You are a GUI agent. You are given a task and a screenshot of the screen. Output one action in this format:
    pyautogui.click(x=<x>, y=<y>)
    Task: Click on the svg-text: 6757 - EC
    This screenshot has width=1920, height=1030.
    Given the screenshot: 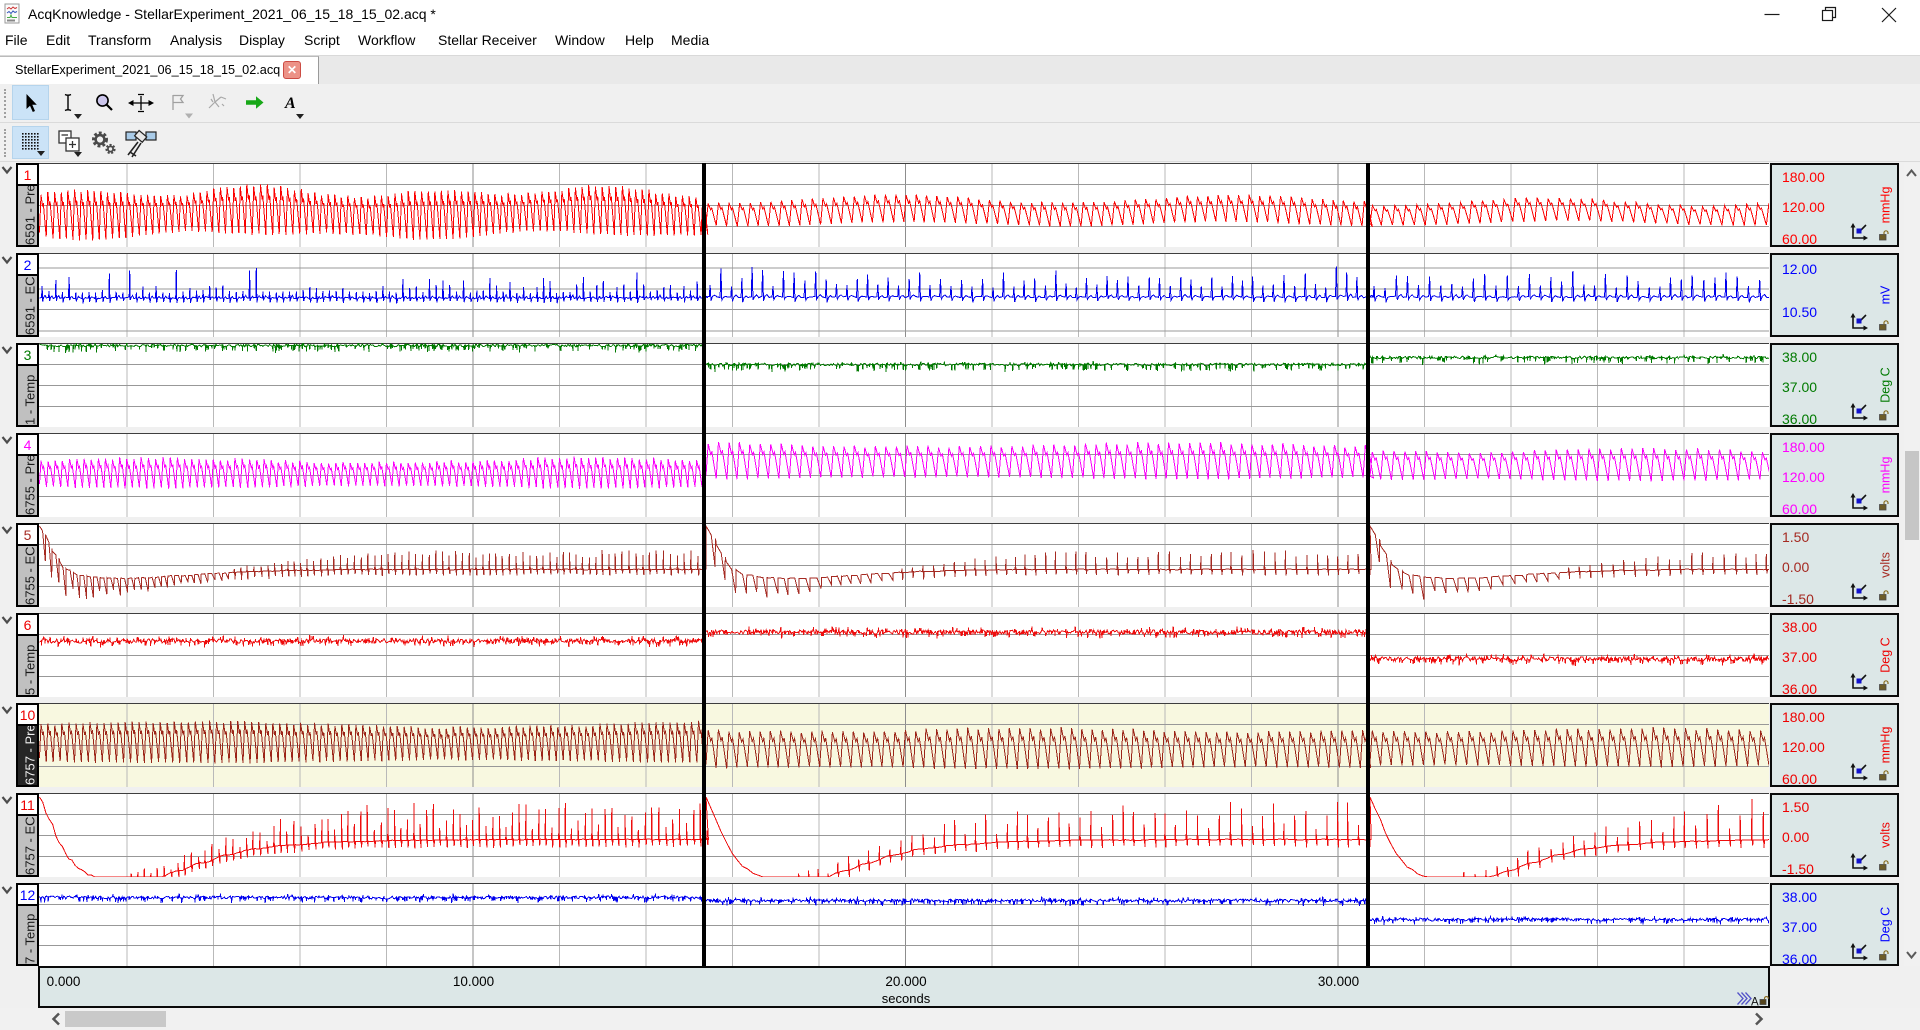 What is the action you would take?
    pyautogui.click(x=30, y=845)
    